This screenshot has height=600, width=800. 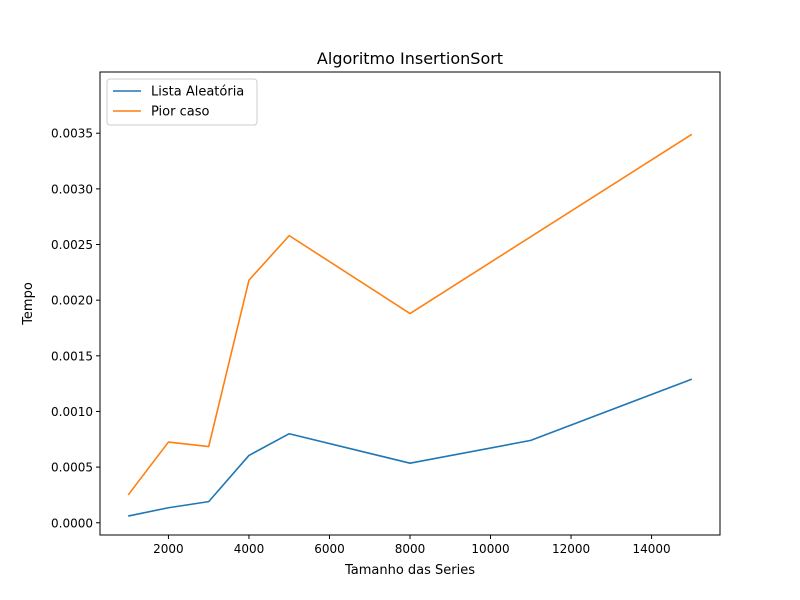 I want to click on x-tick-label: 10000, so click(x=490, y=549).